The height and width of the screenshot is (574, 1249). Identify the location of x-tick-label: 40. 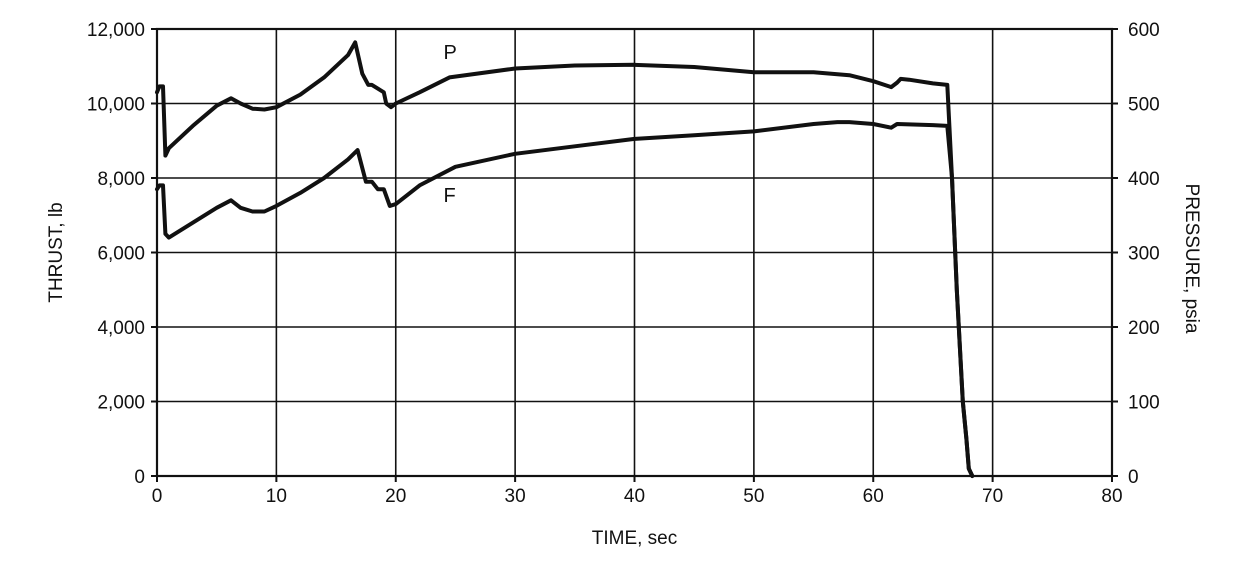
(634, 496).